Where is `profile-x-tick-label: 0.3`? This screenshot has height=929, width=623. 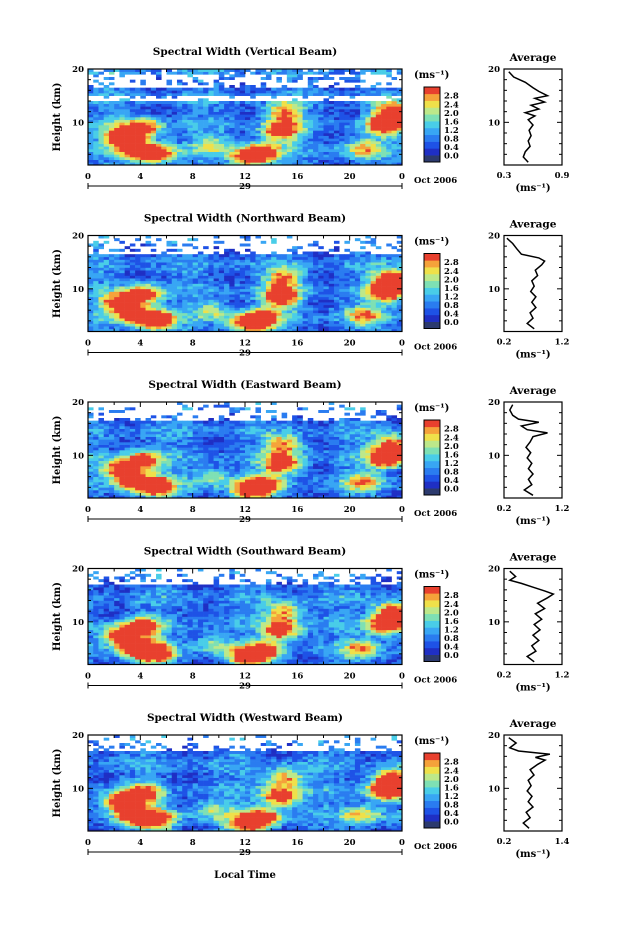 profile-x-tick-label: 0.3 is located at coordinates (504, 176).